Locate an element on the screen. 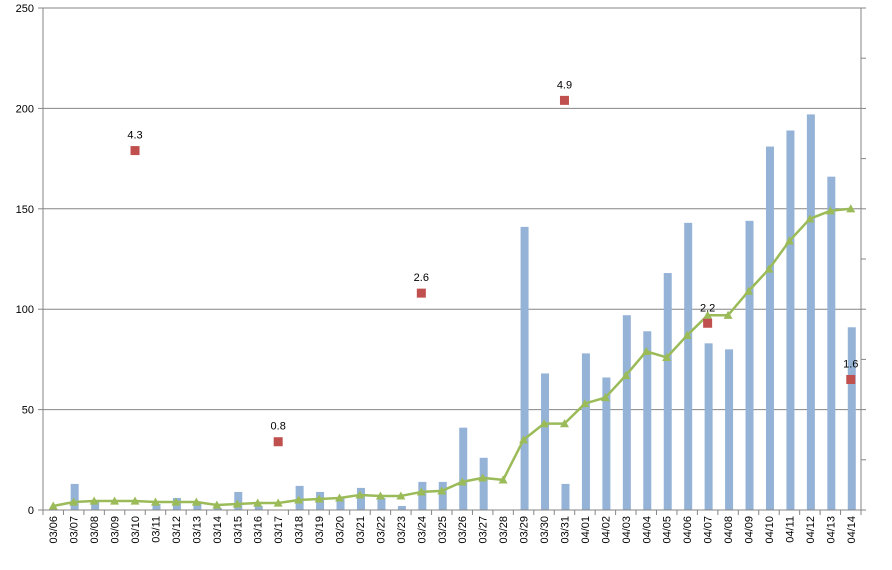 The height and width of the screenshot is (570, 892). y-tick-label: 50 is located at coordinates (28, 411).